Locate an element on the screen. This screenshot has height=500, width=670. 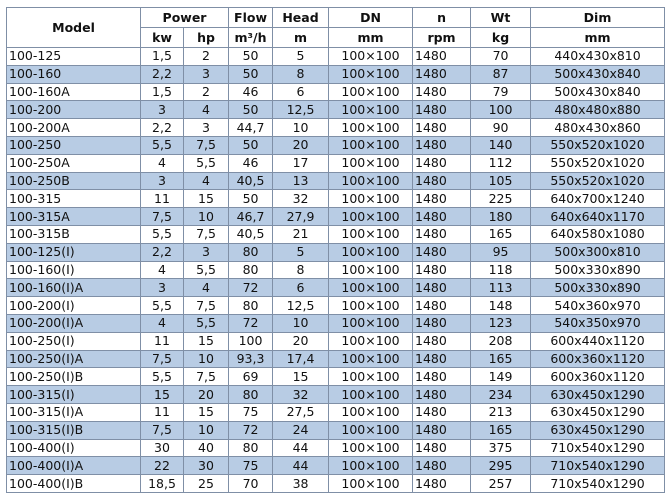
cell-model: 100-400(I) is located at coordinates (73, 448).